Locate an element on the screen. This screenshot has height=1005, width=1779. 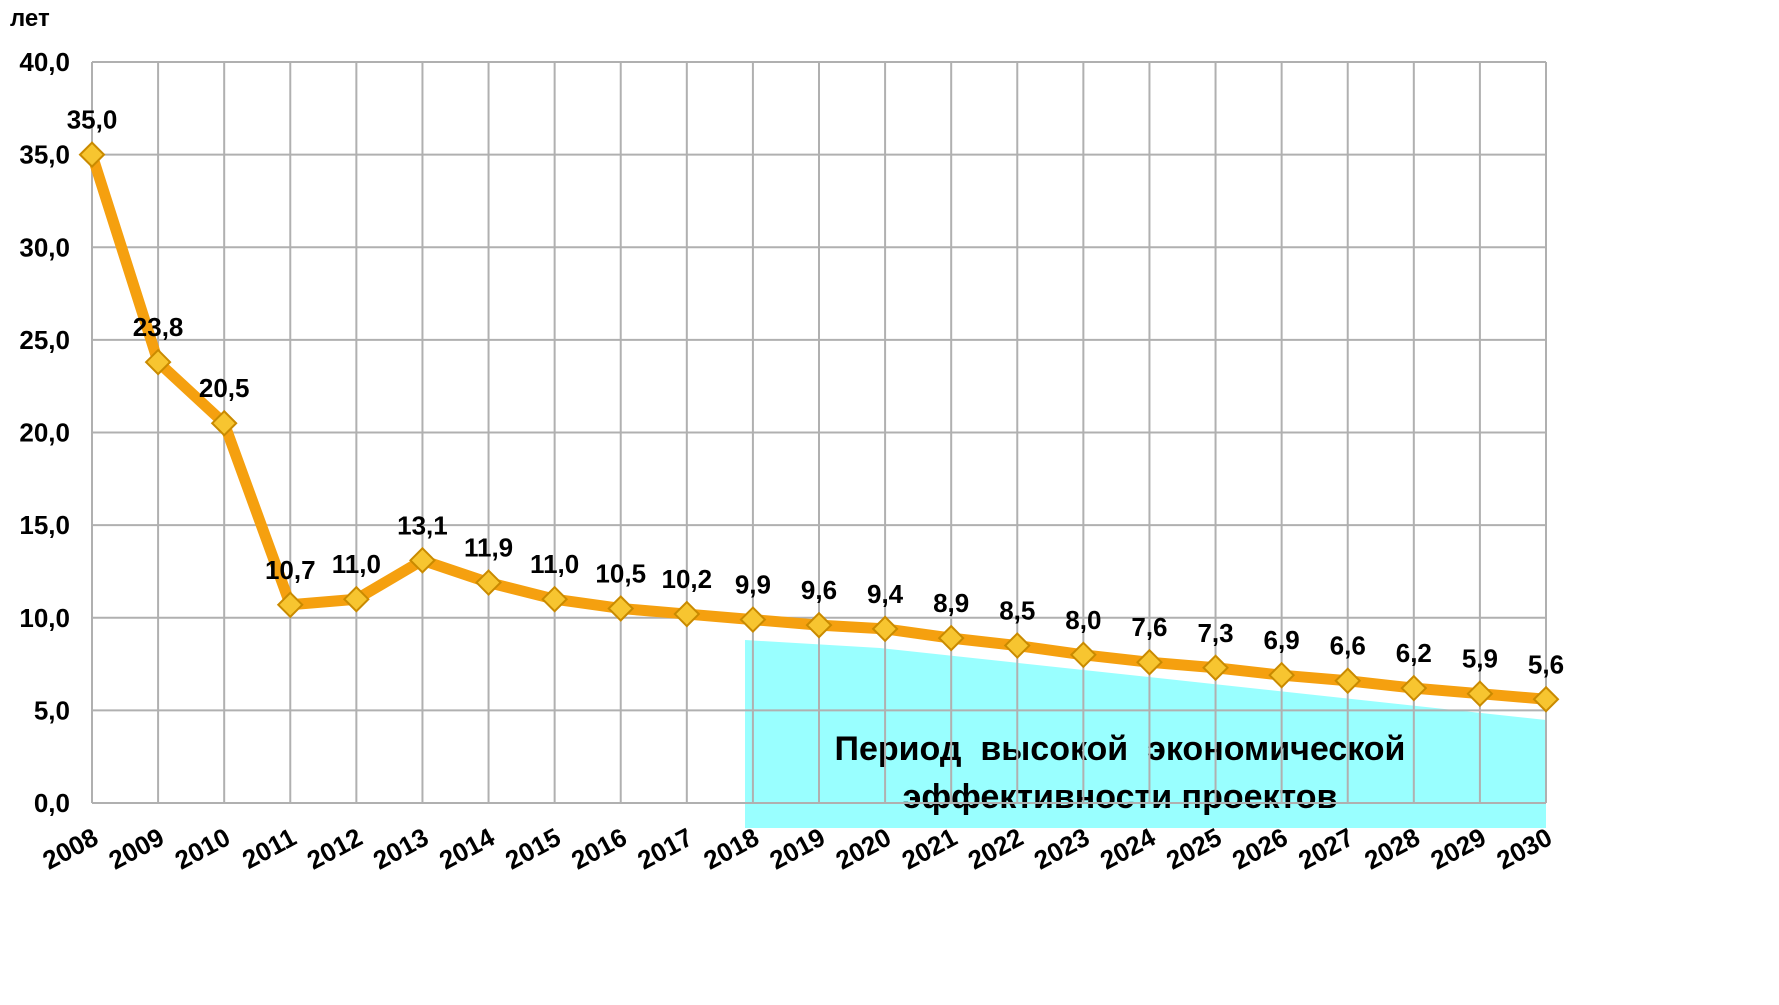
x-tick-label: 2022 is located at coordinates (995, 849).